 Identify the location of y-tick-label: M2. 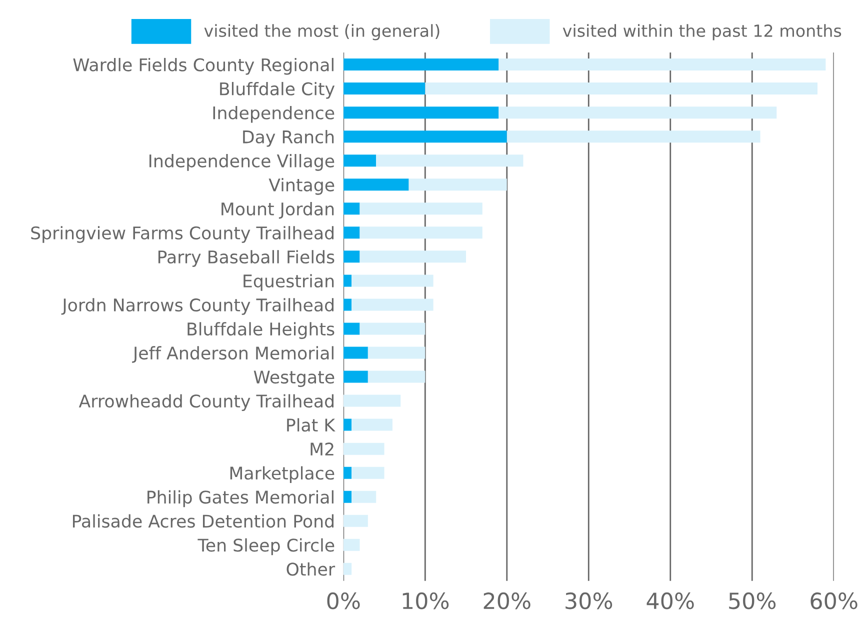
(322, 449).